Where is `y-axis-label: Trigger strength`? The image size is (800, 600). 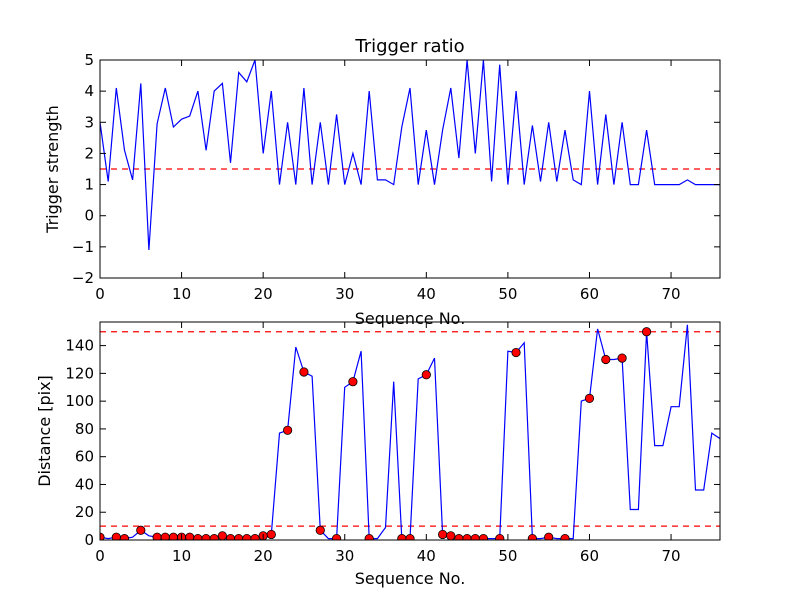
y-axis-label: Trigger strength is located at coordinates (52, 169).